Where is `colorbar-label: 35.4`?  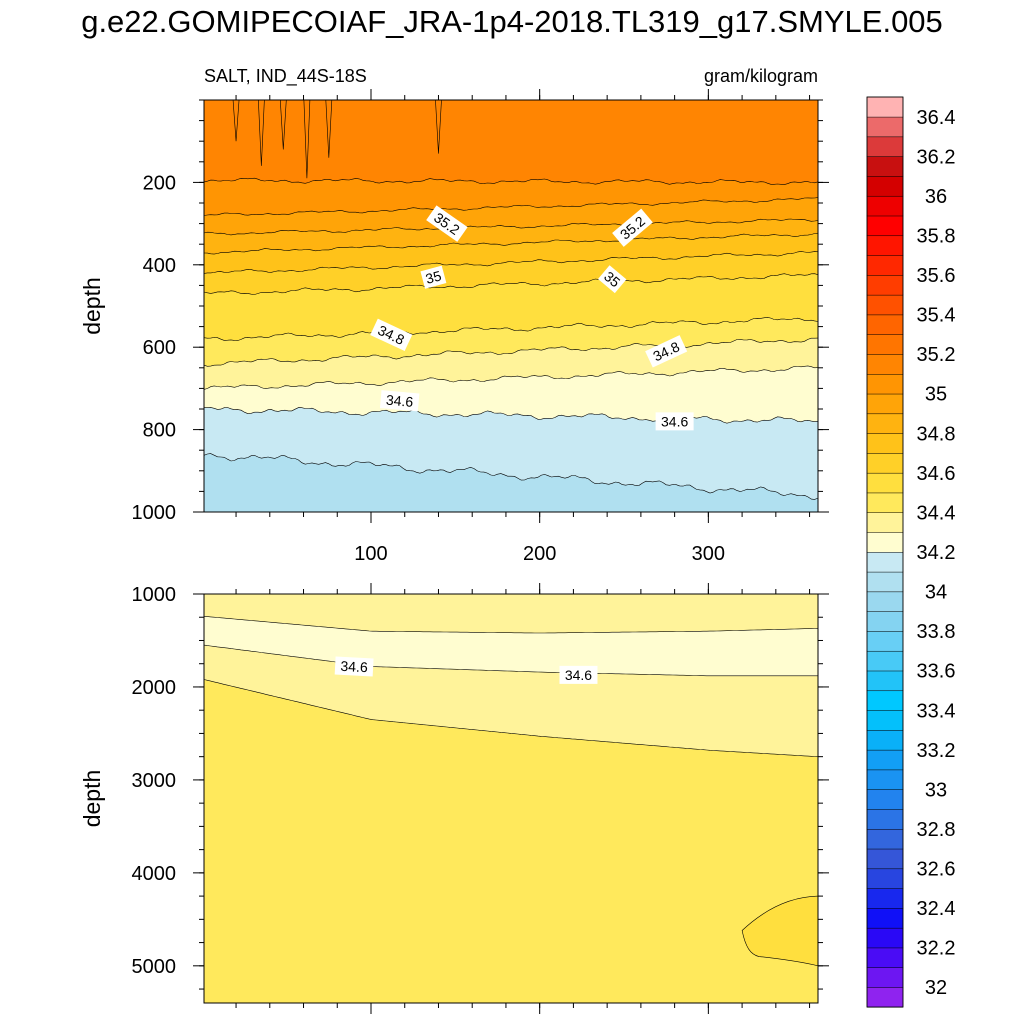
colorbar-label: 35.4 is located at coordinates (936, 316).